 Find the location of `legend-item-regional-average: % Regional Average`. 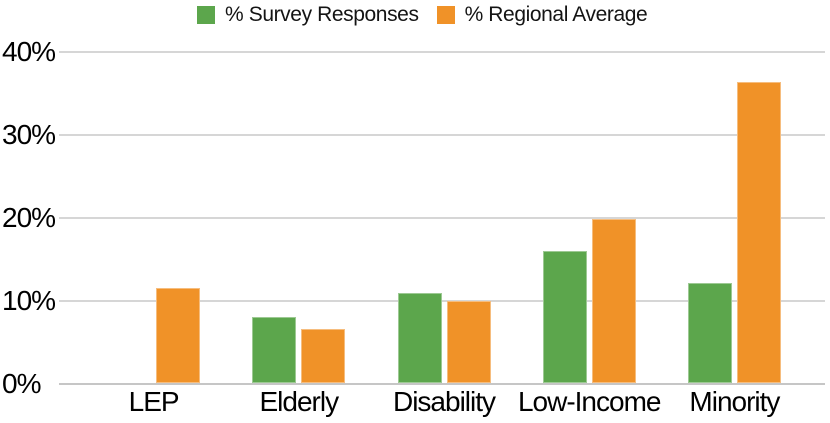

legend-item-regional-average: % Regional Average is located at coordinates (542, 15).